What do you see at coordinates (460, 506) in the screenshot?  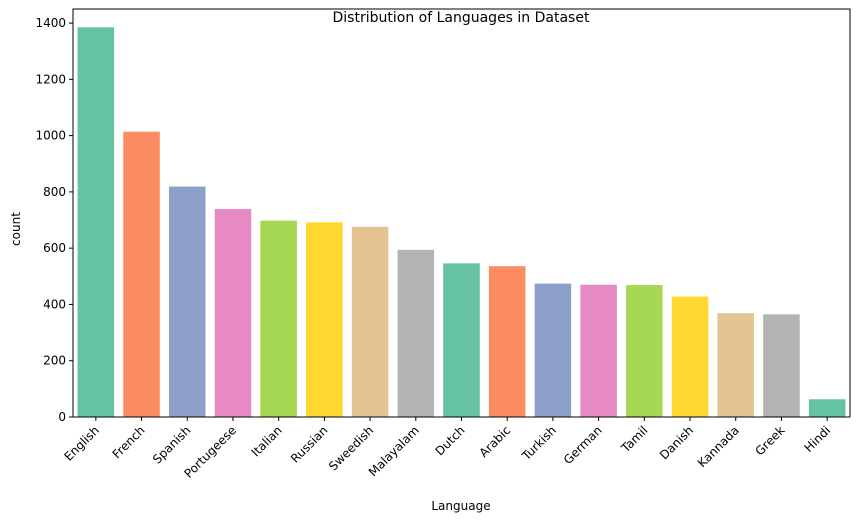 I see `x-axis-title: Language` at bounding box center [460, 506].